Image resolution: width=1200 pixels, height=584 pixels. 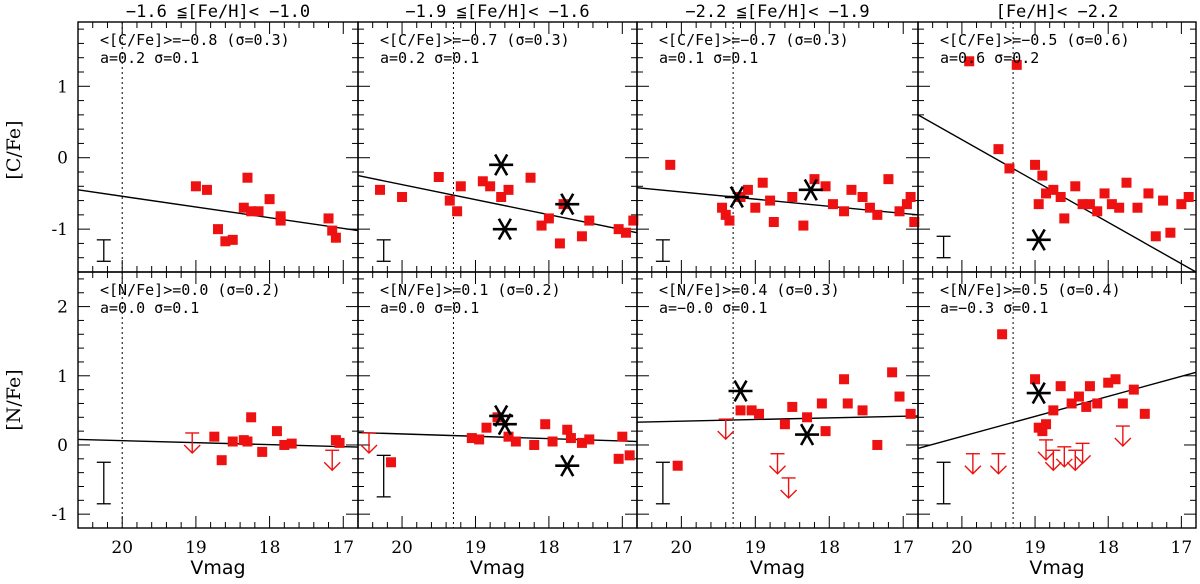 I want to click on panel-title: −1.6 ≦[Fe/H]< −1.0, so click(x=218, y=12).